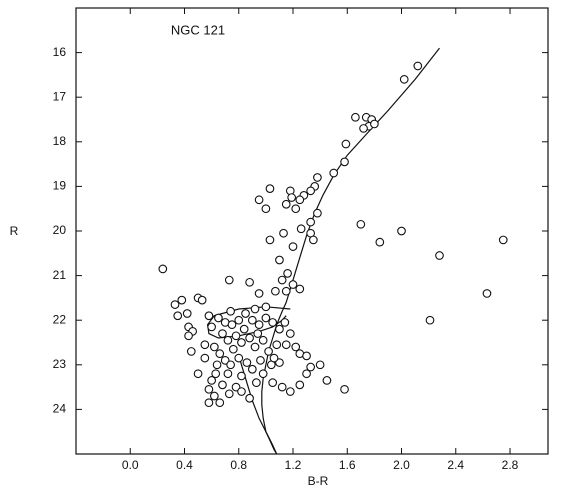 The image size is (570, 492). Describe the element at coordinates (238, 465) in the screenshot. I see `x-tick-label: 0.8` at that location.